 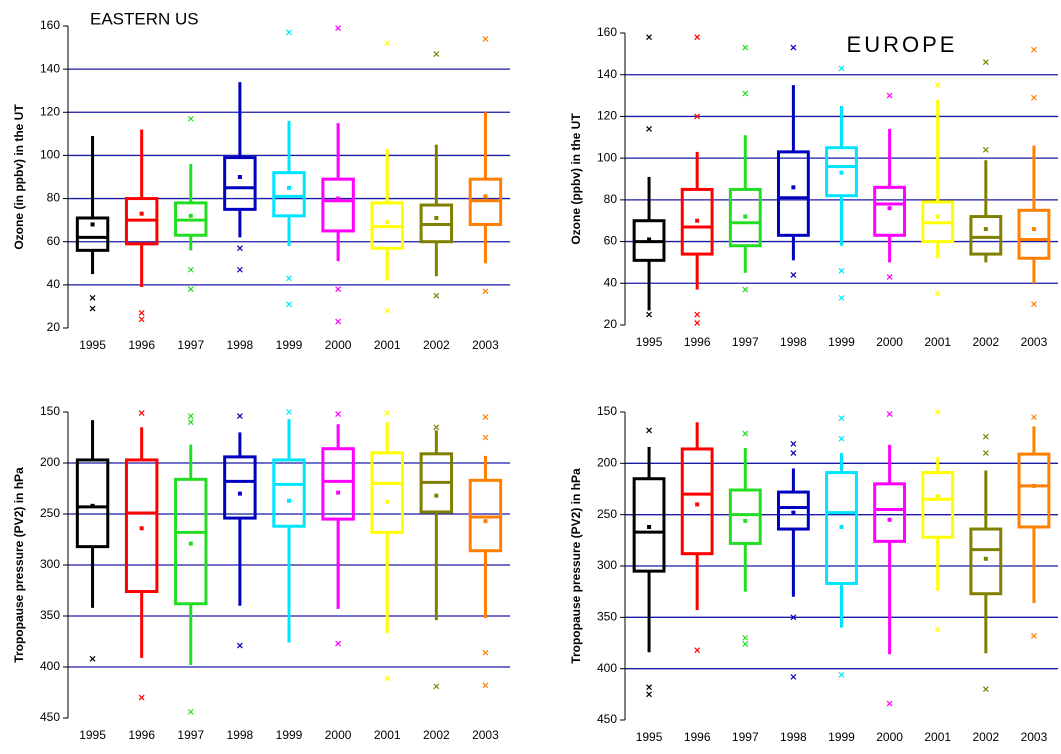 I want to click on chart-title: EUROPE, so click(x=902, y=44).